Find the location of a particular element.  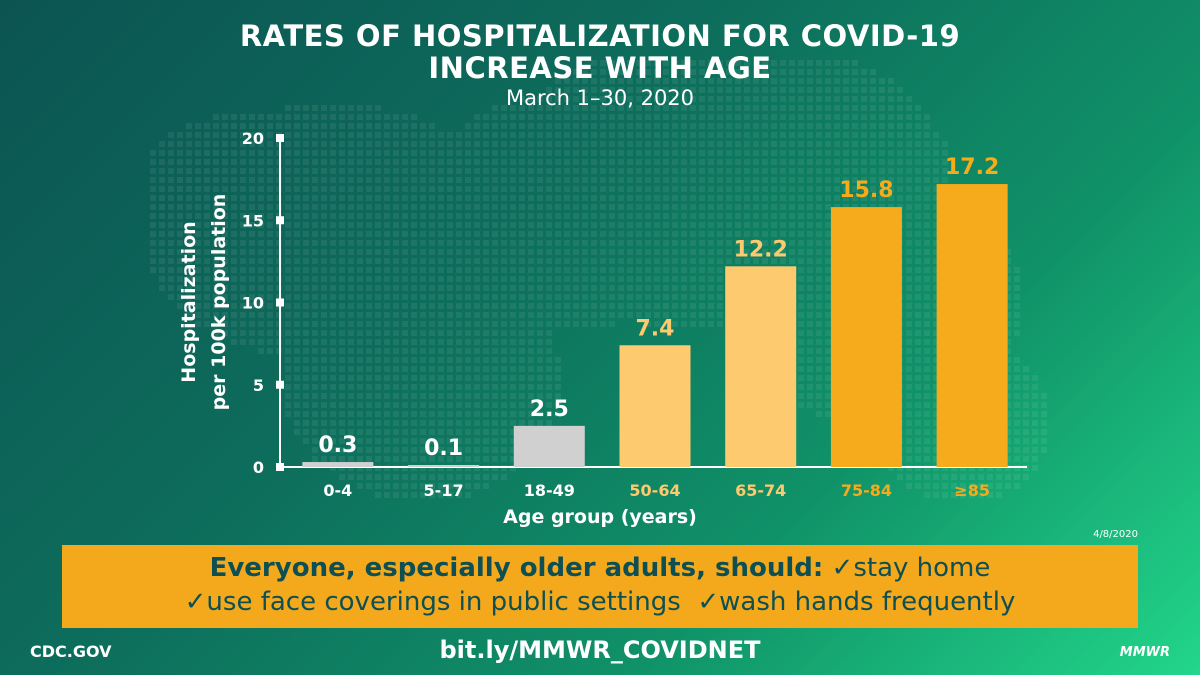

cdc-gov-link: CDC.GOV is located at coordinates (71, 651).